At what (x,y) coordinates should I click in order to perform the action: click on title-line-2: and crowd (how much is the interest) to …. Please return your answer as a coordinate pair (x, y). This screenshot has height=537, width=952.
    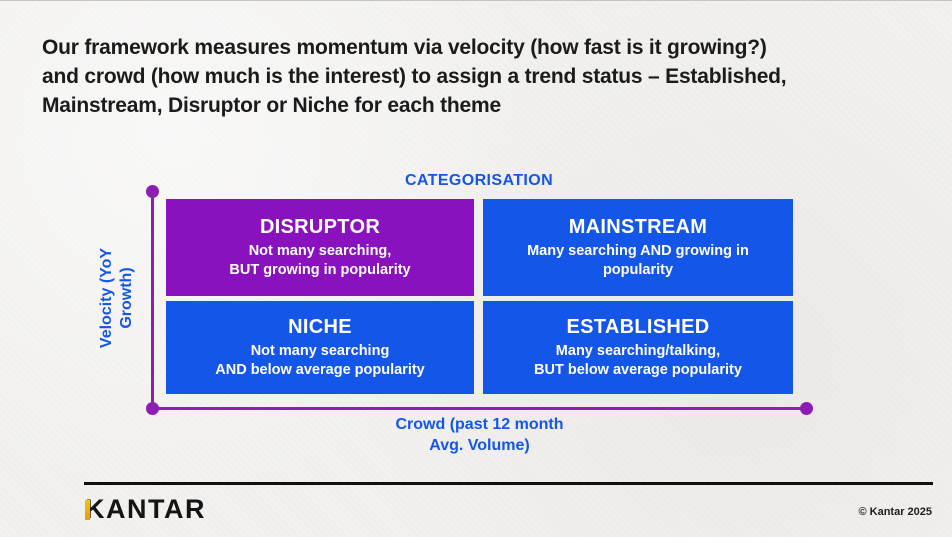
    Looking at the image, I should click on (414, 76).